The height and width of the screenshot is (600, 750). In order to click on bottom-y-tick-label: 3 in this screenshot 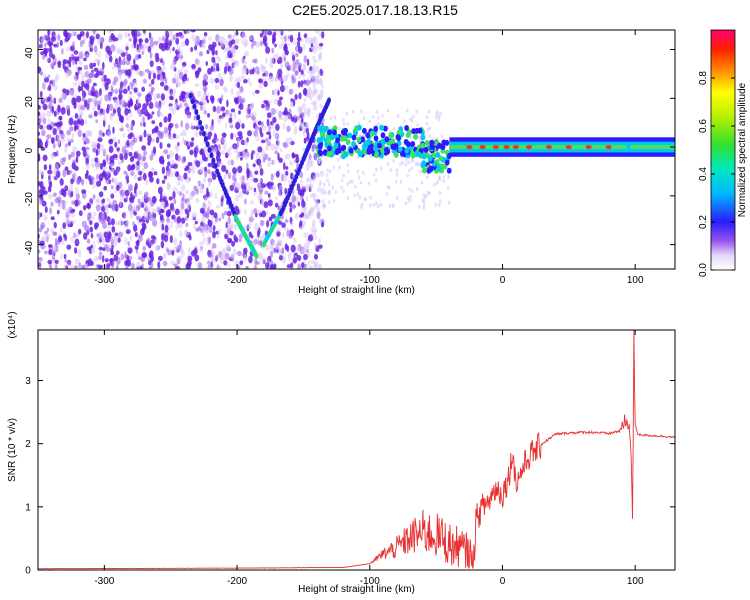, I will do `click(28, 381)`.